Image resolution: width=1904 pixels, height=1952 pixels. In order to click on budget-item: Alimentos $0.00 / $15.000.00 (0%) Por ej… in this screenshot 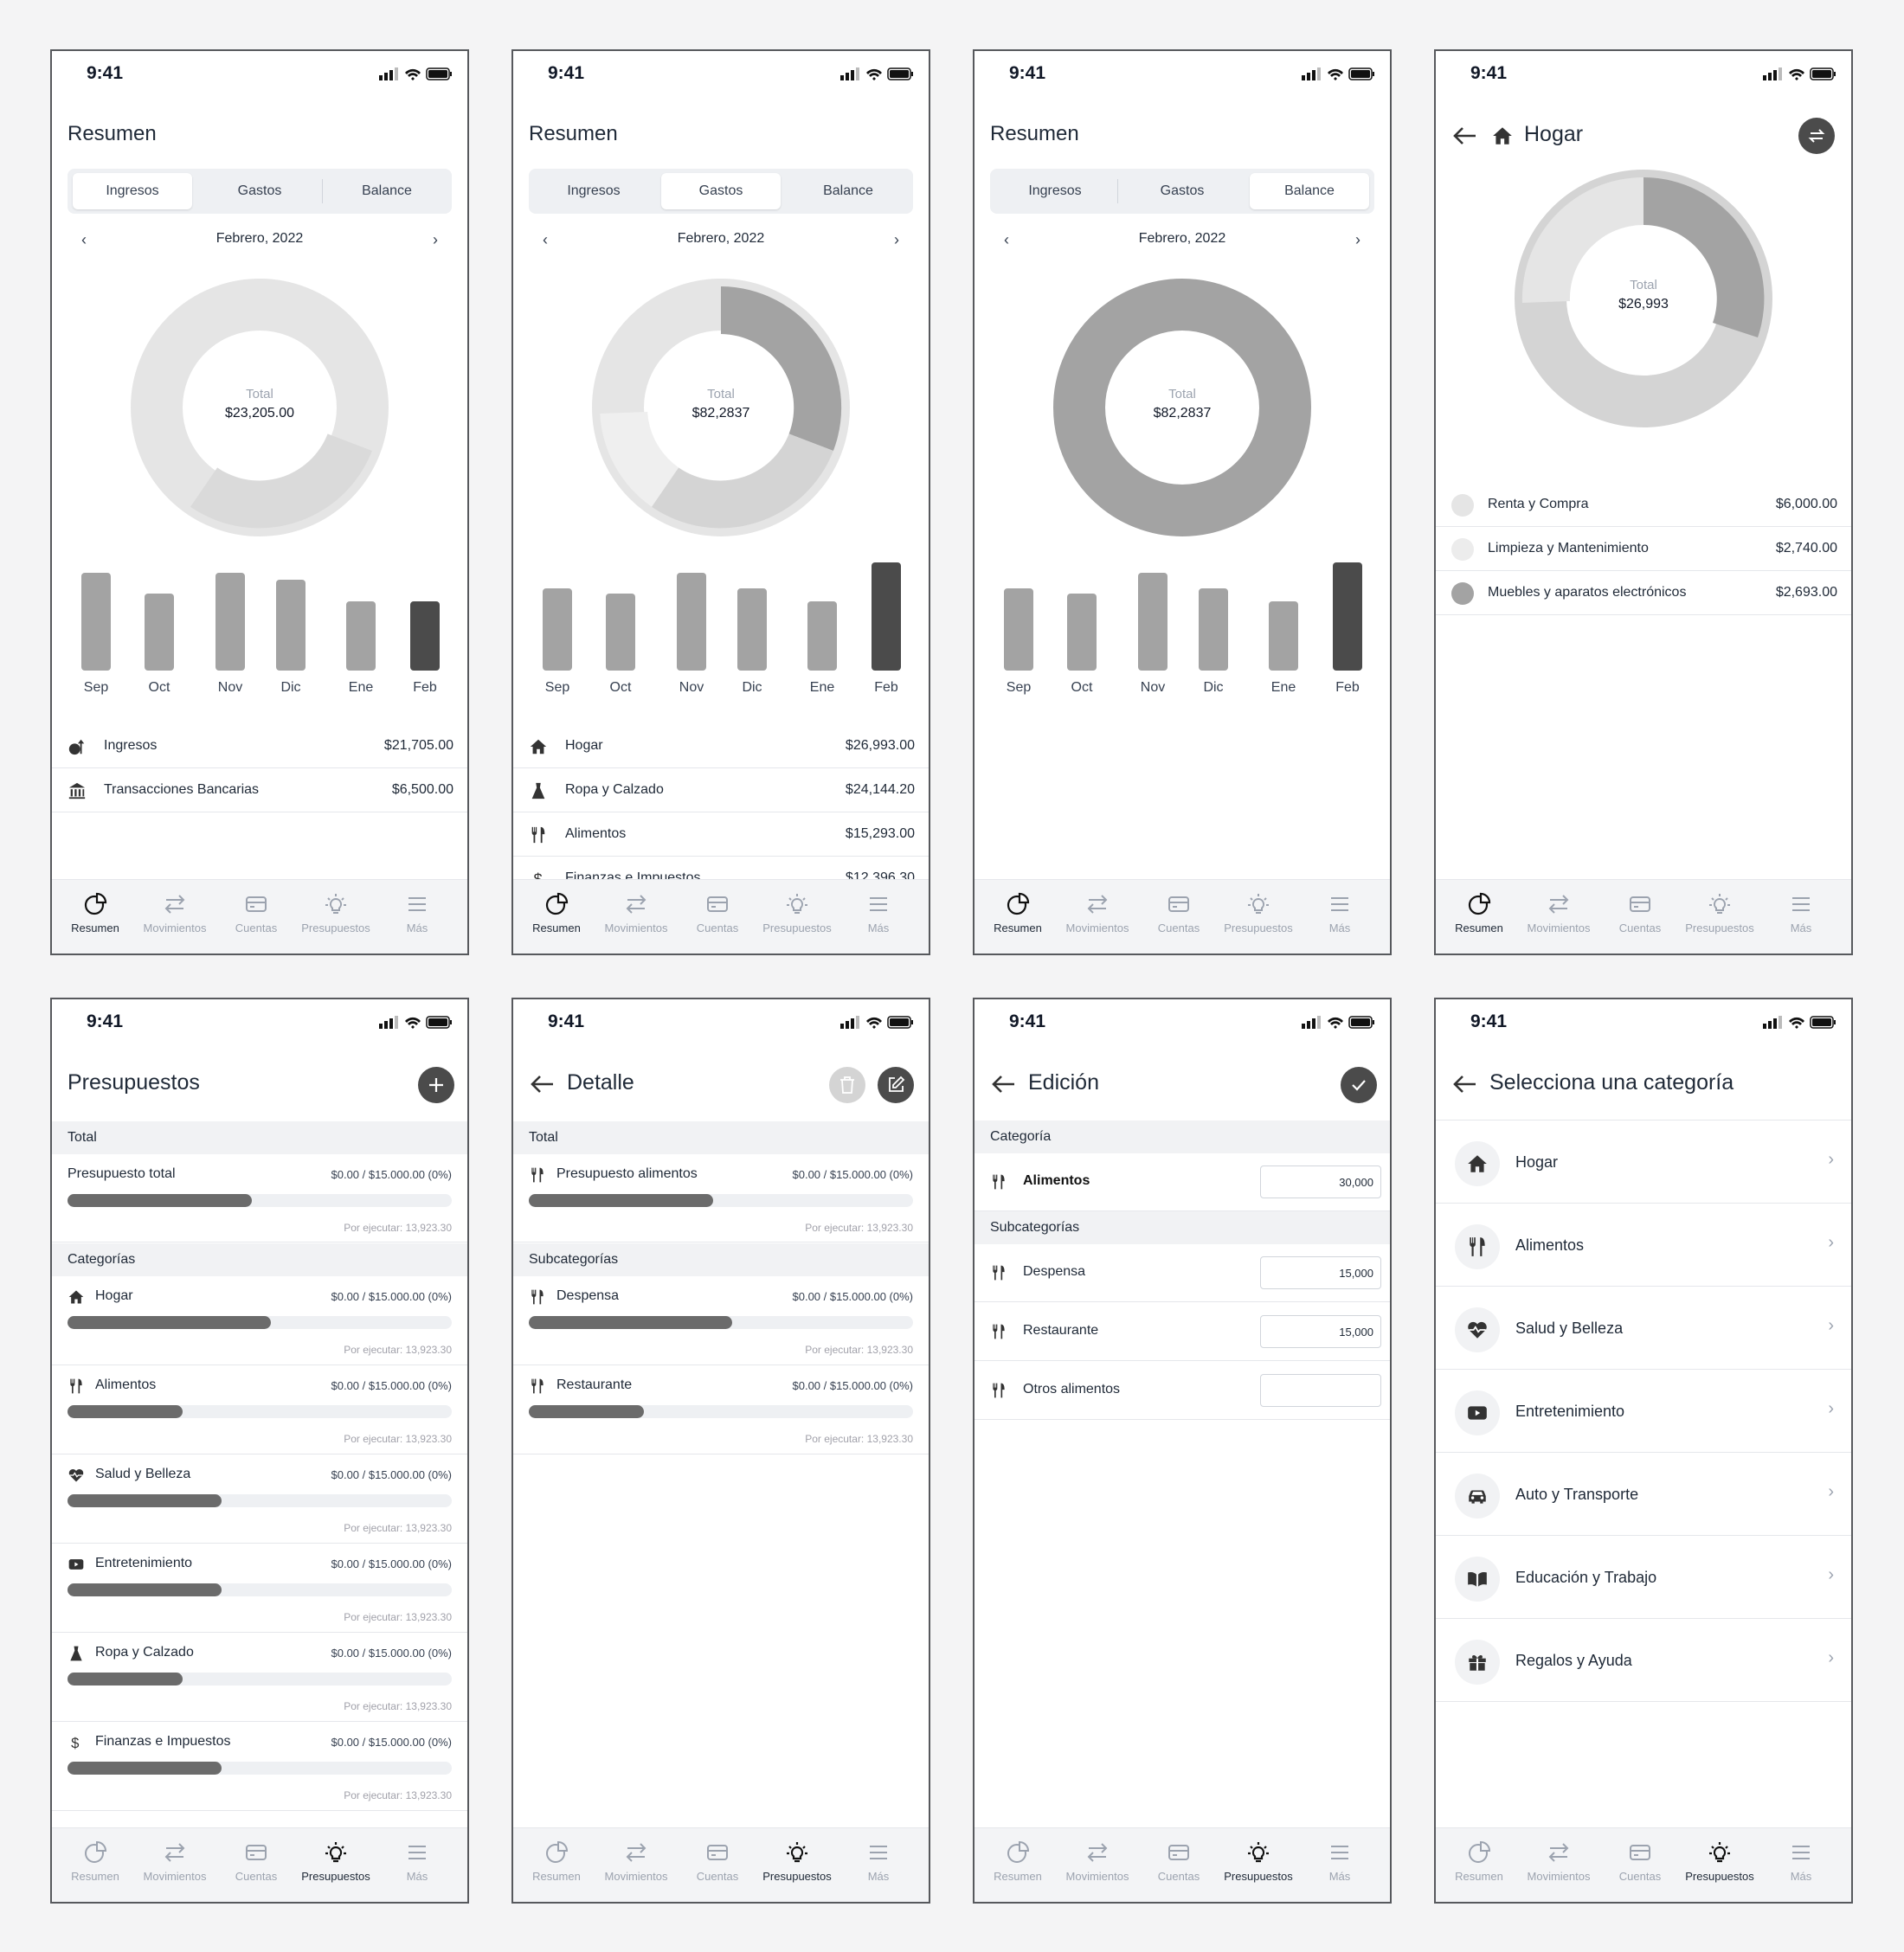, I will do `click(259, 1410)`.